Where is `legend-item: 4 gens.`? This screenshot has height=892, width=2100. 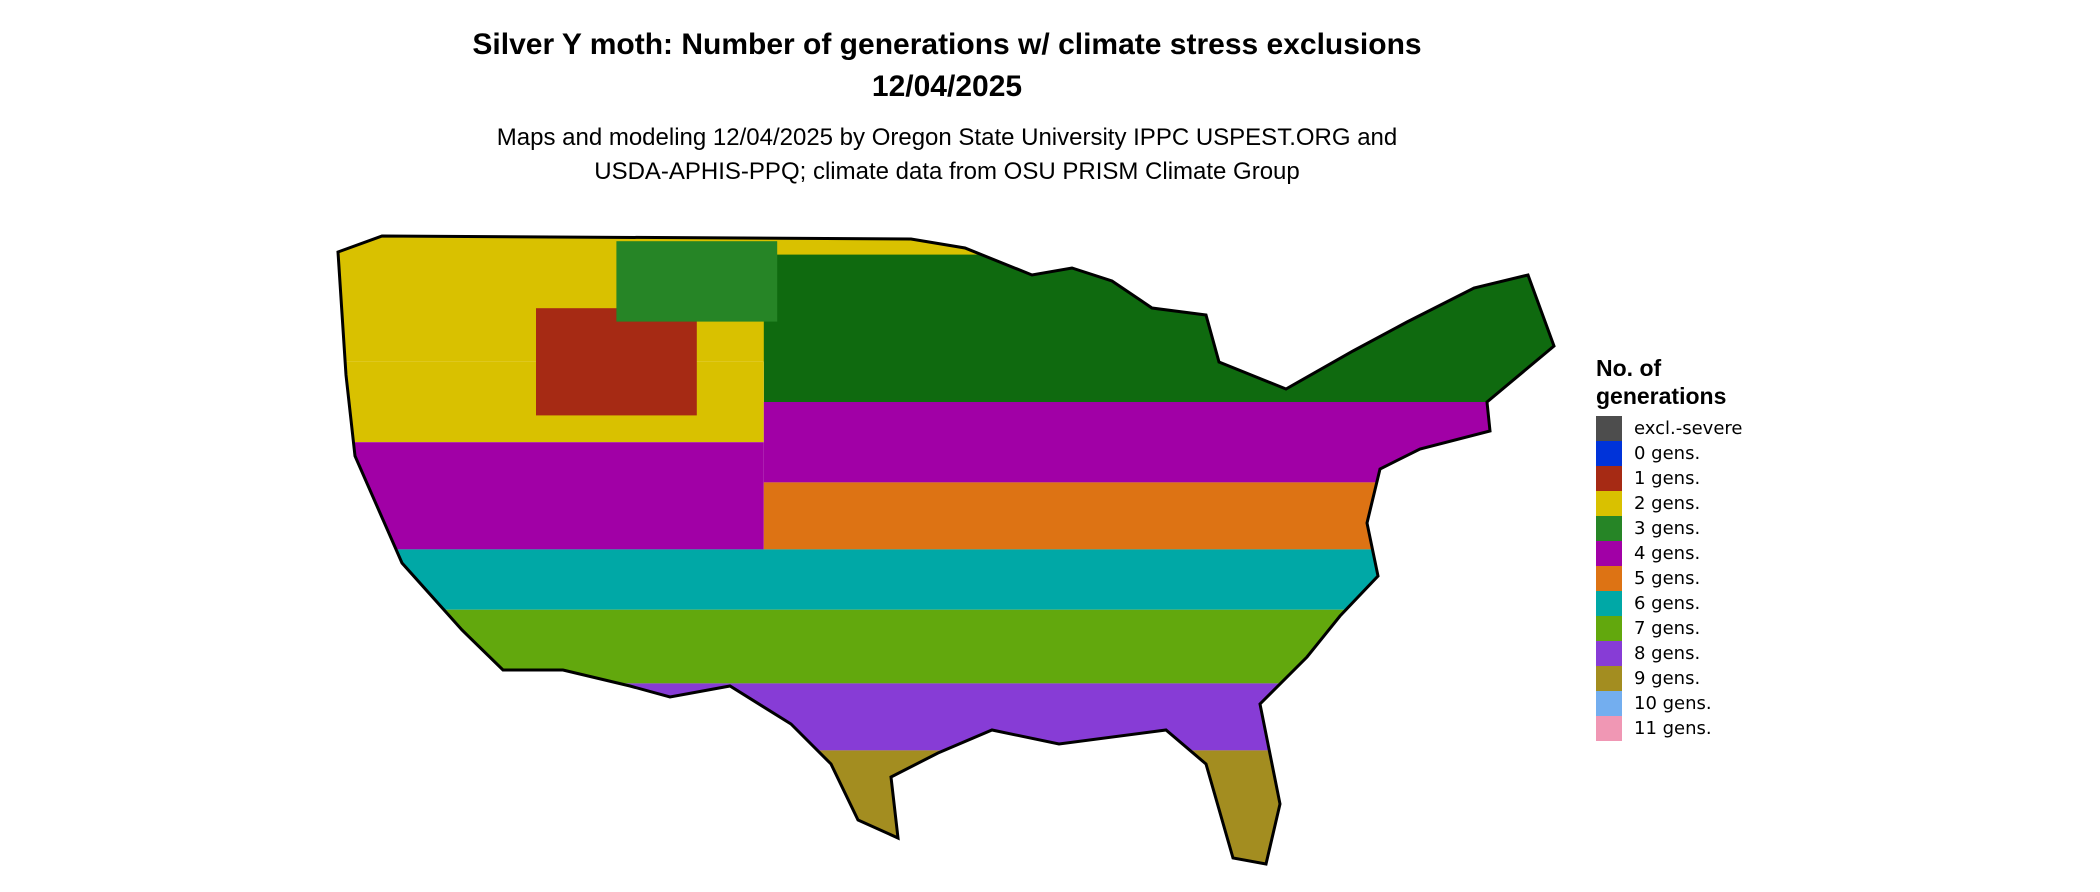
legend-item: 4 gens. is located at coordinates (1669, 553).